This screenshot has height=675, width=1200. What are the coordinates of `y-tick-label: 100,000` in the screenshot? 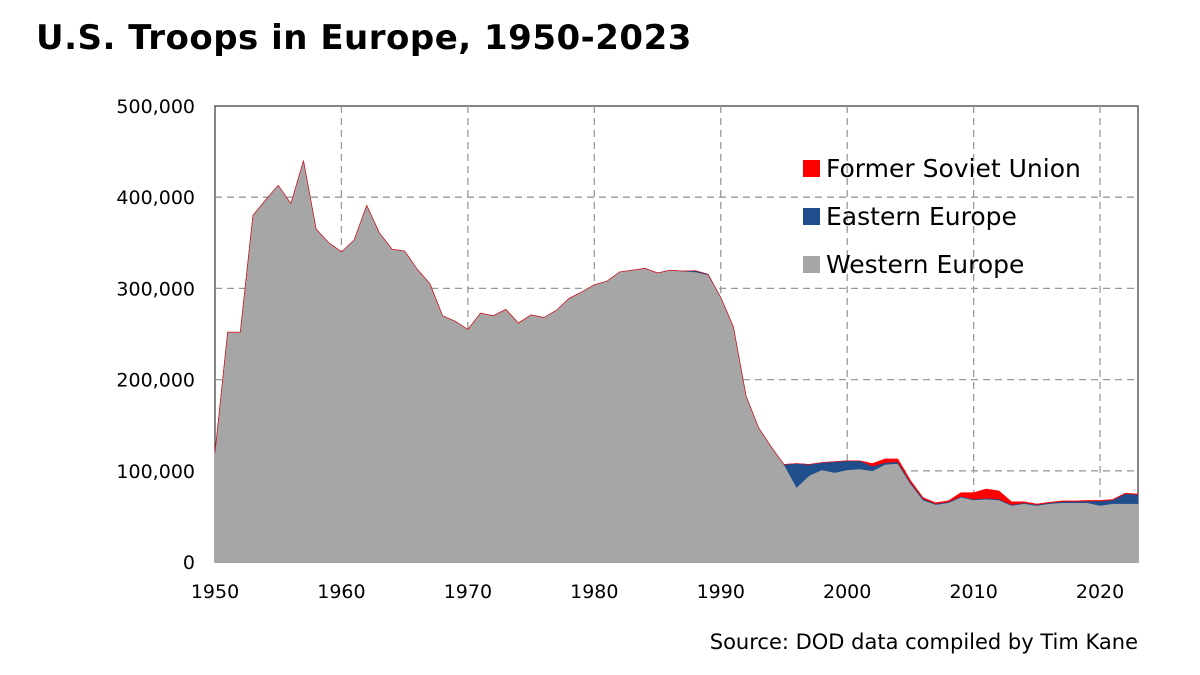 It's located at (155, 472).